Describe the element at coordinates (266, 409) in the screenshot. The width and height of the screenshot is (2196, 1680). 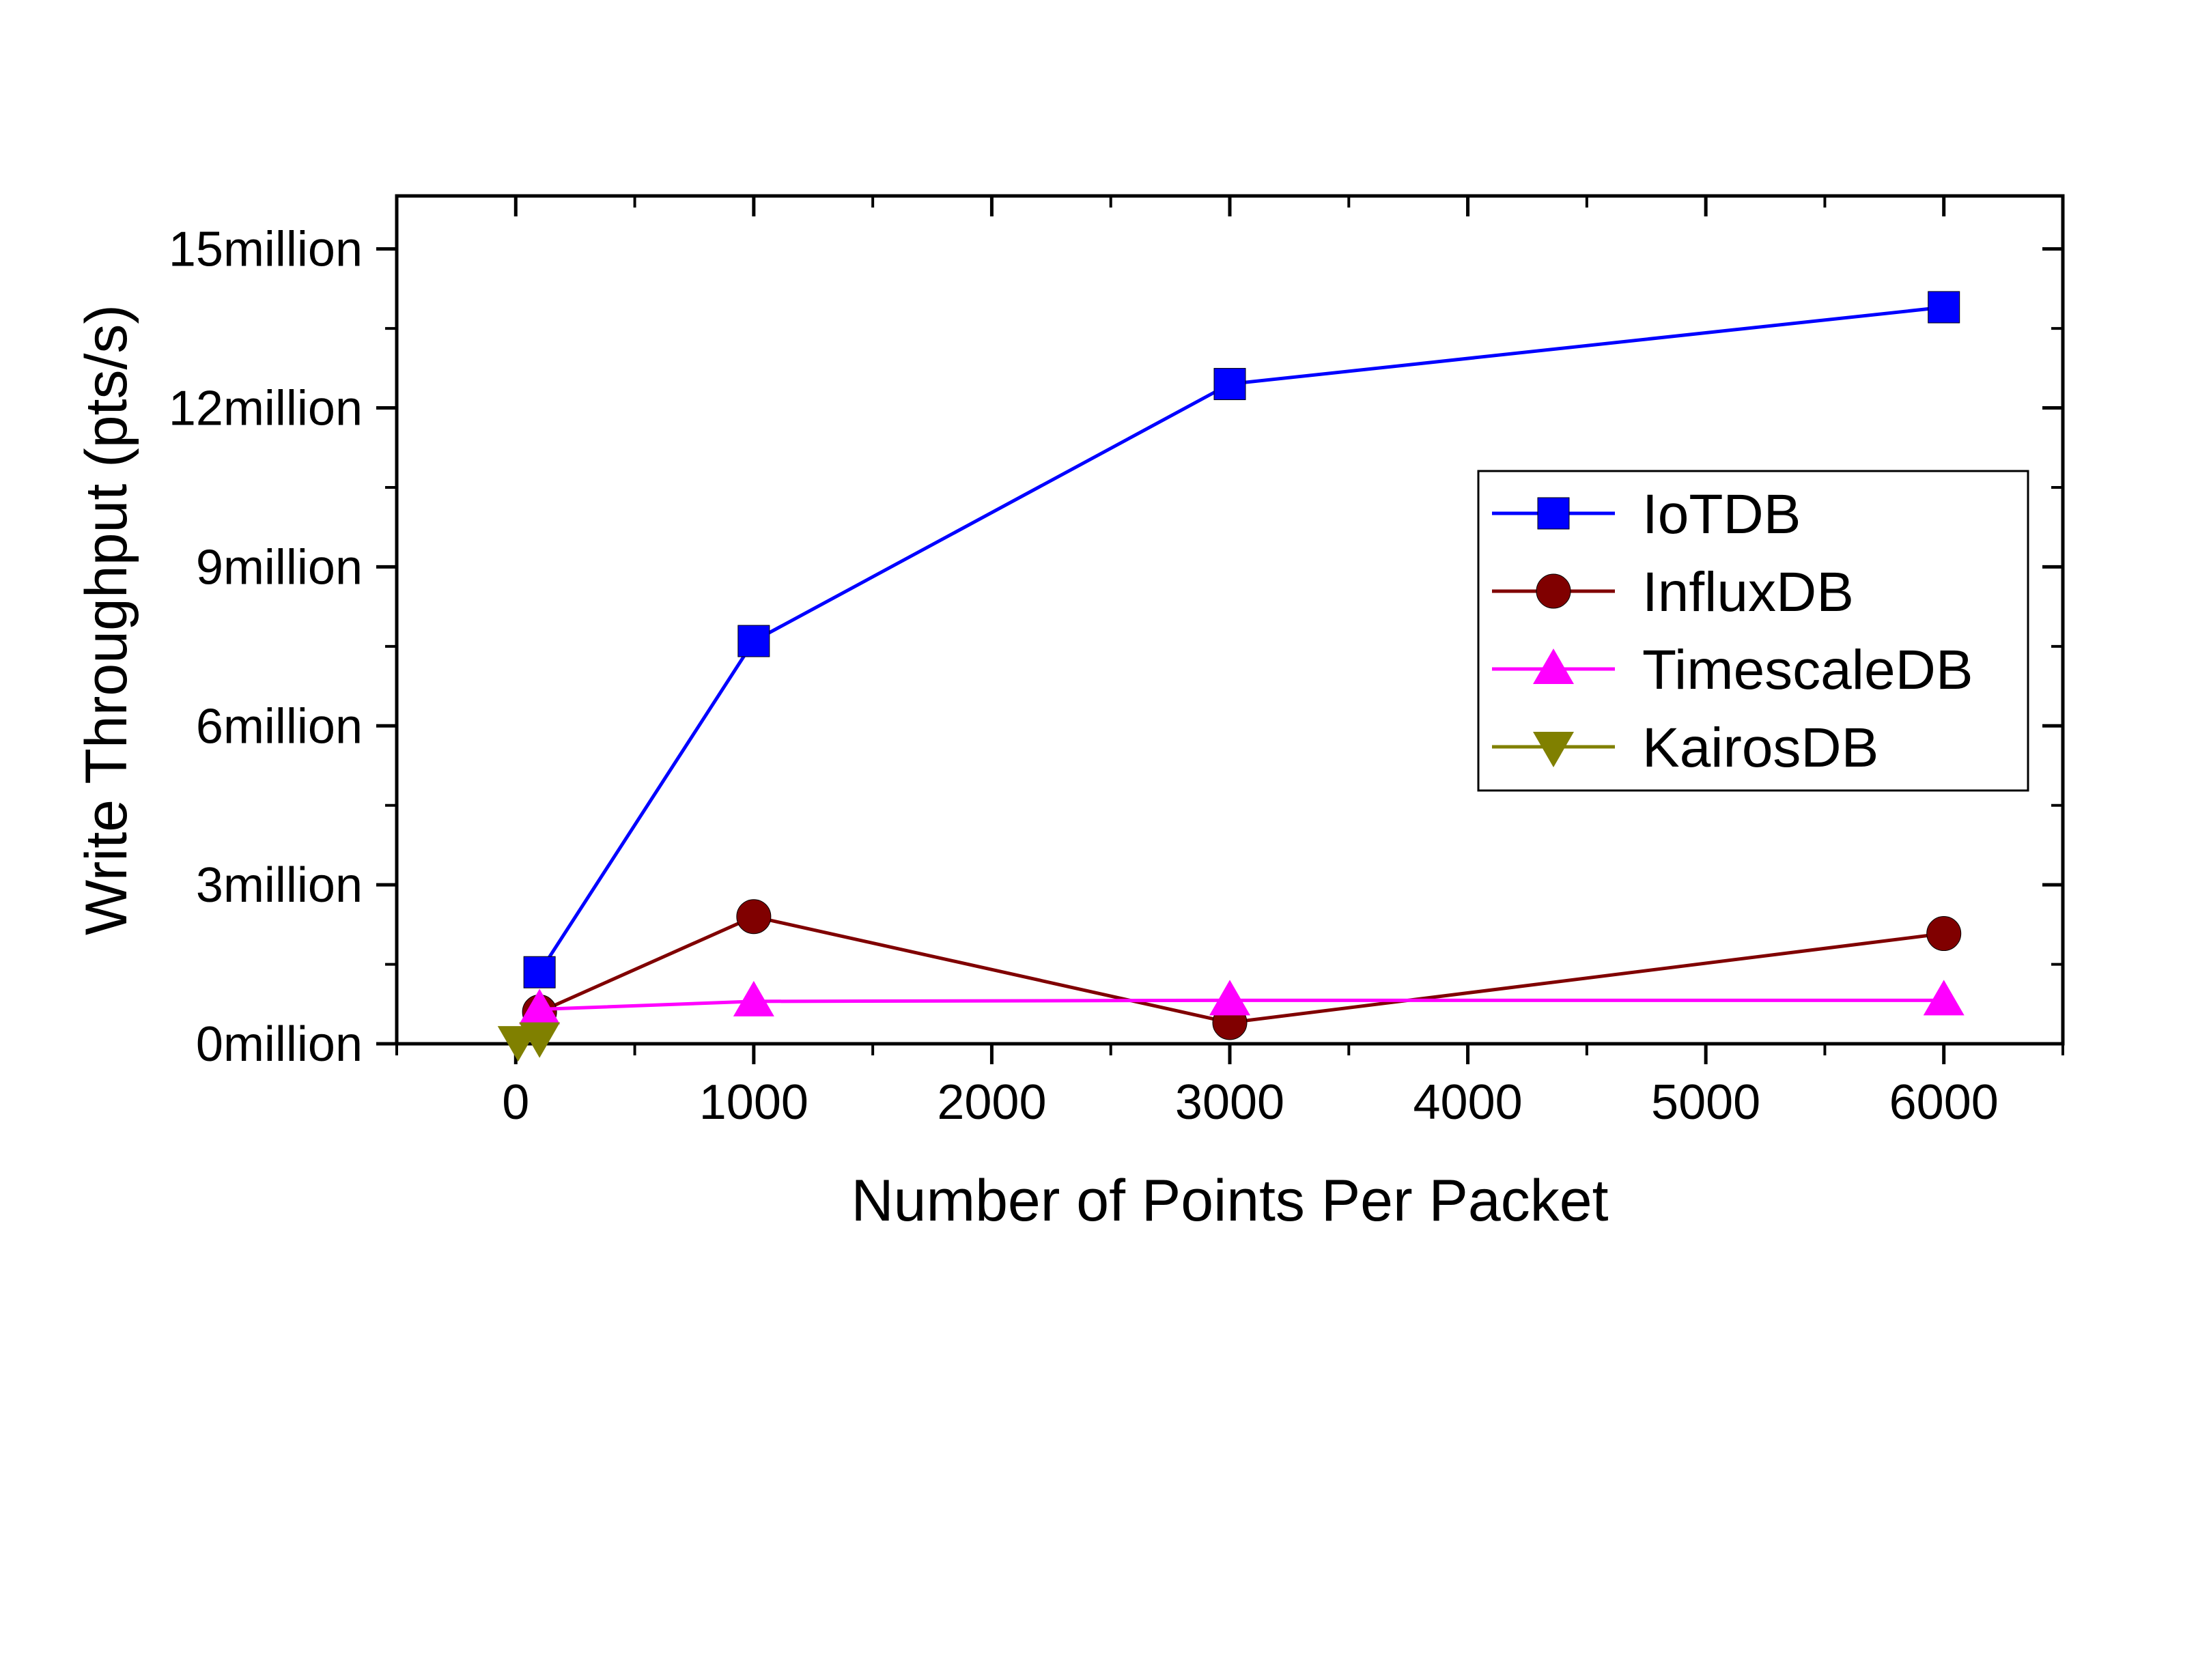
I see `y-tick-label: 12million` at that location.